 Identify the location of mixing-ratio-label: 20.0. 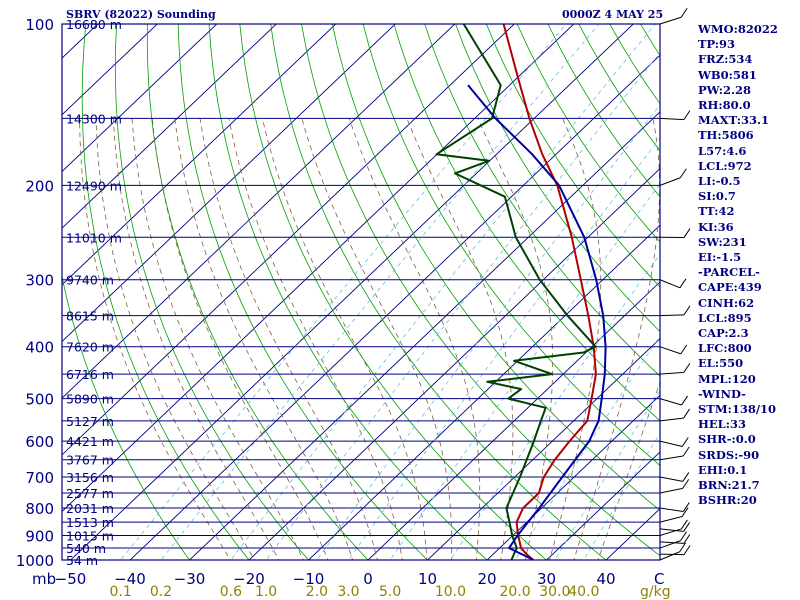
(515, 592).